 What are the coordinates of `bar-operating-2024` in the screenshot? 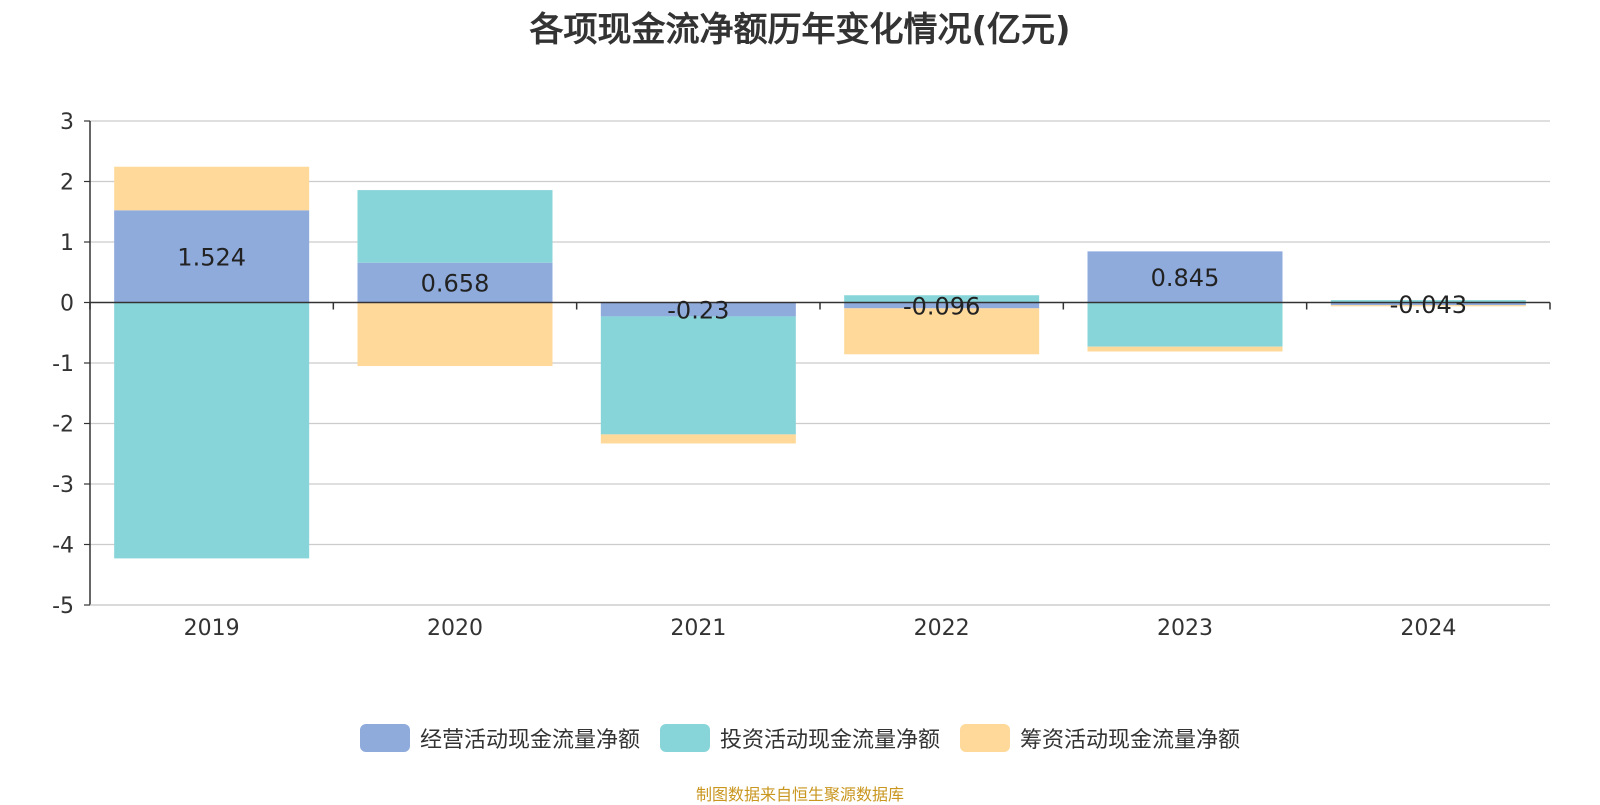 It's located at (1428, 304).